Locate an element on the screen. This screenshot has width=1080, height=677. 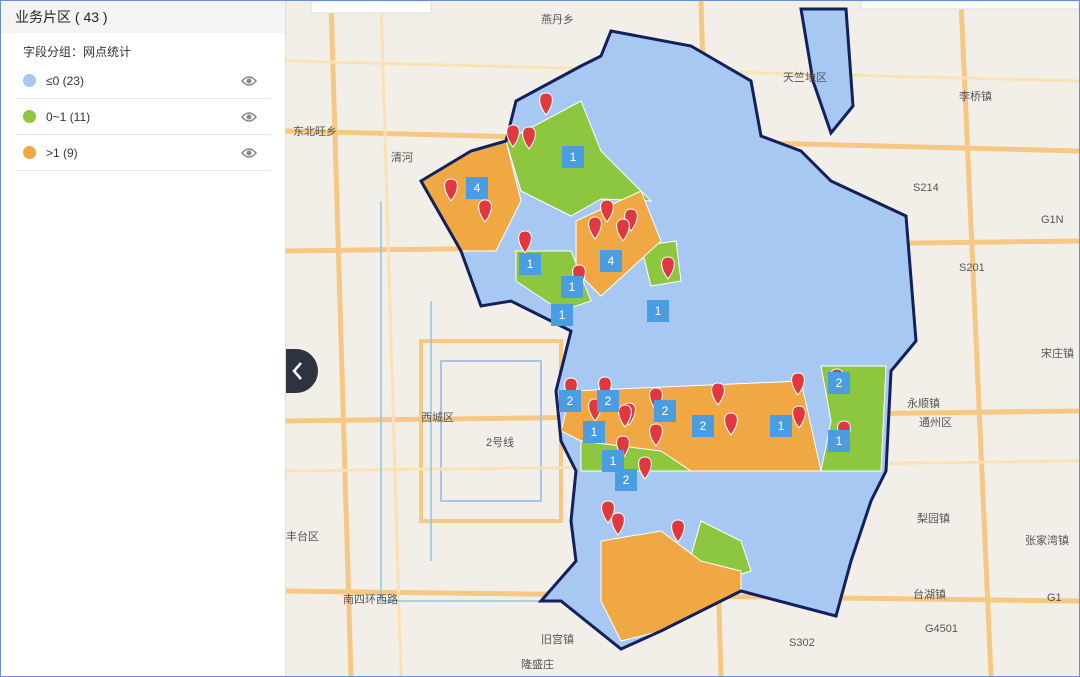
place-label: 2号线 is located at coordinates (500, 442).